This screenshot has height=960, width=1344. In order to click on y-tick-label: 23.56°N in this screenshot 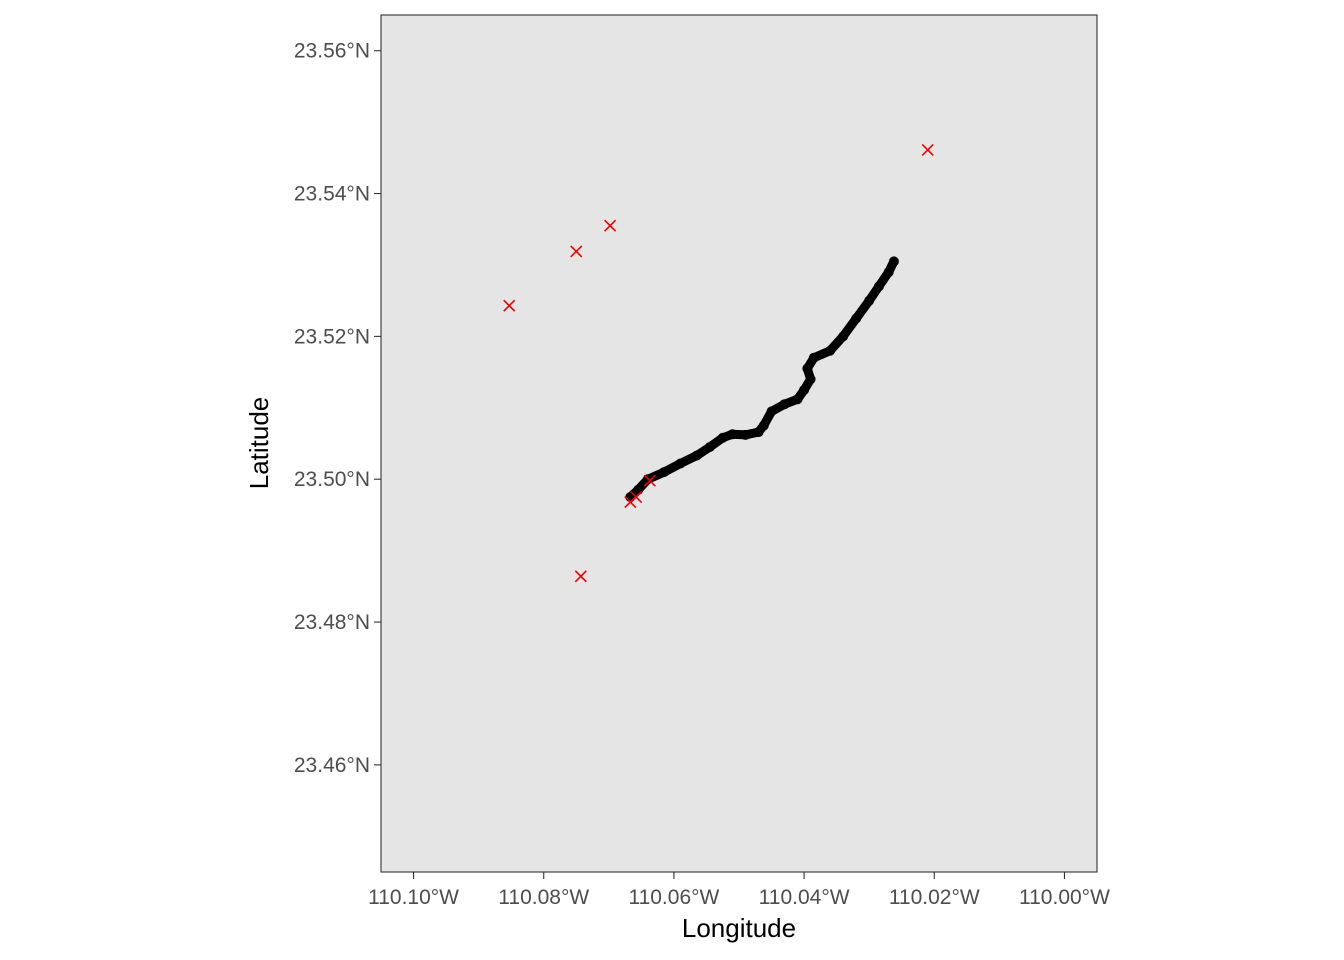, I will do `click(332, 51)`.